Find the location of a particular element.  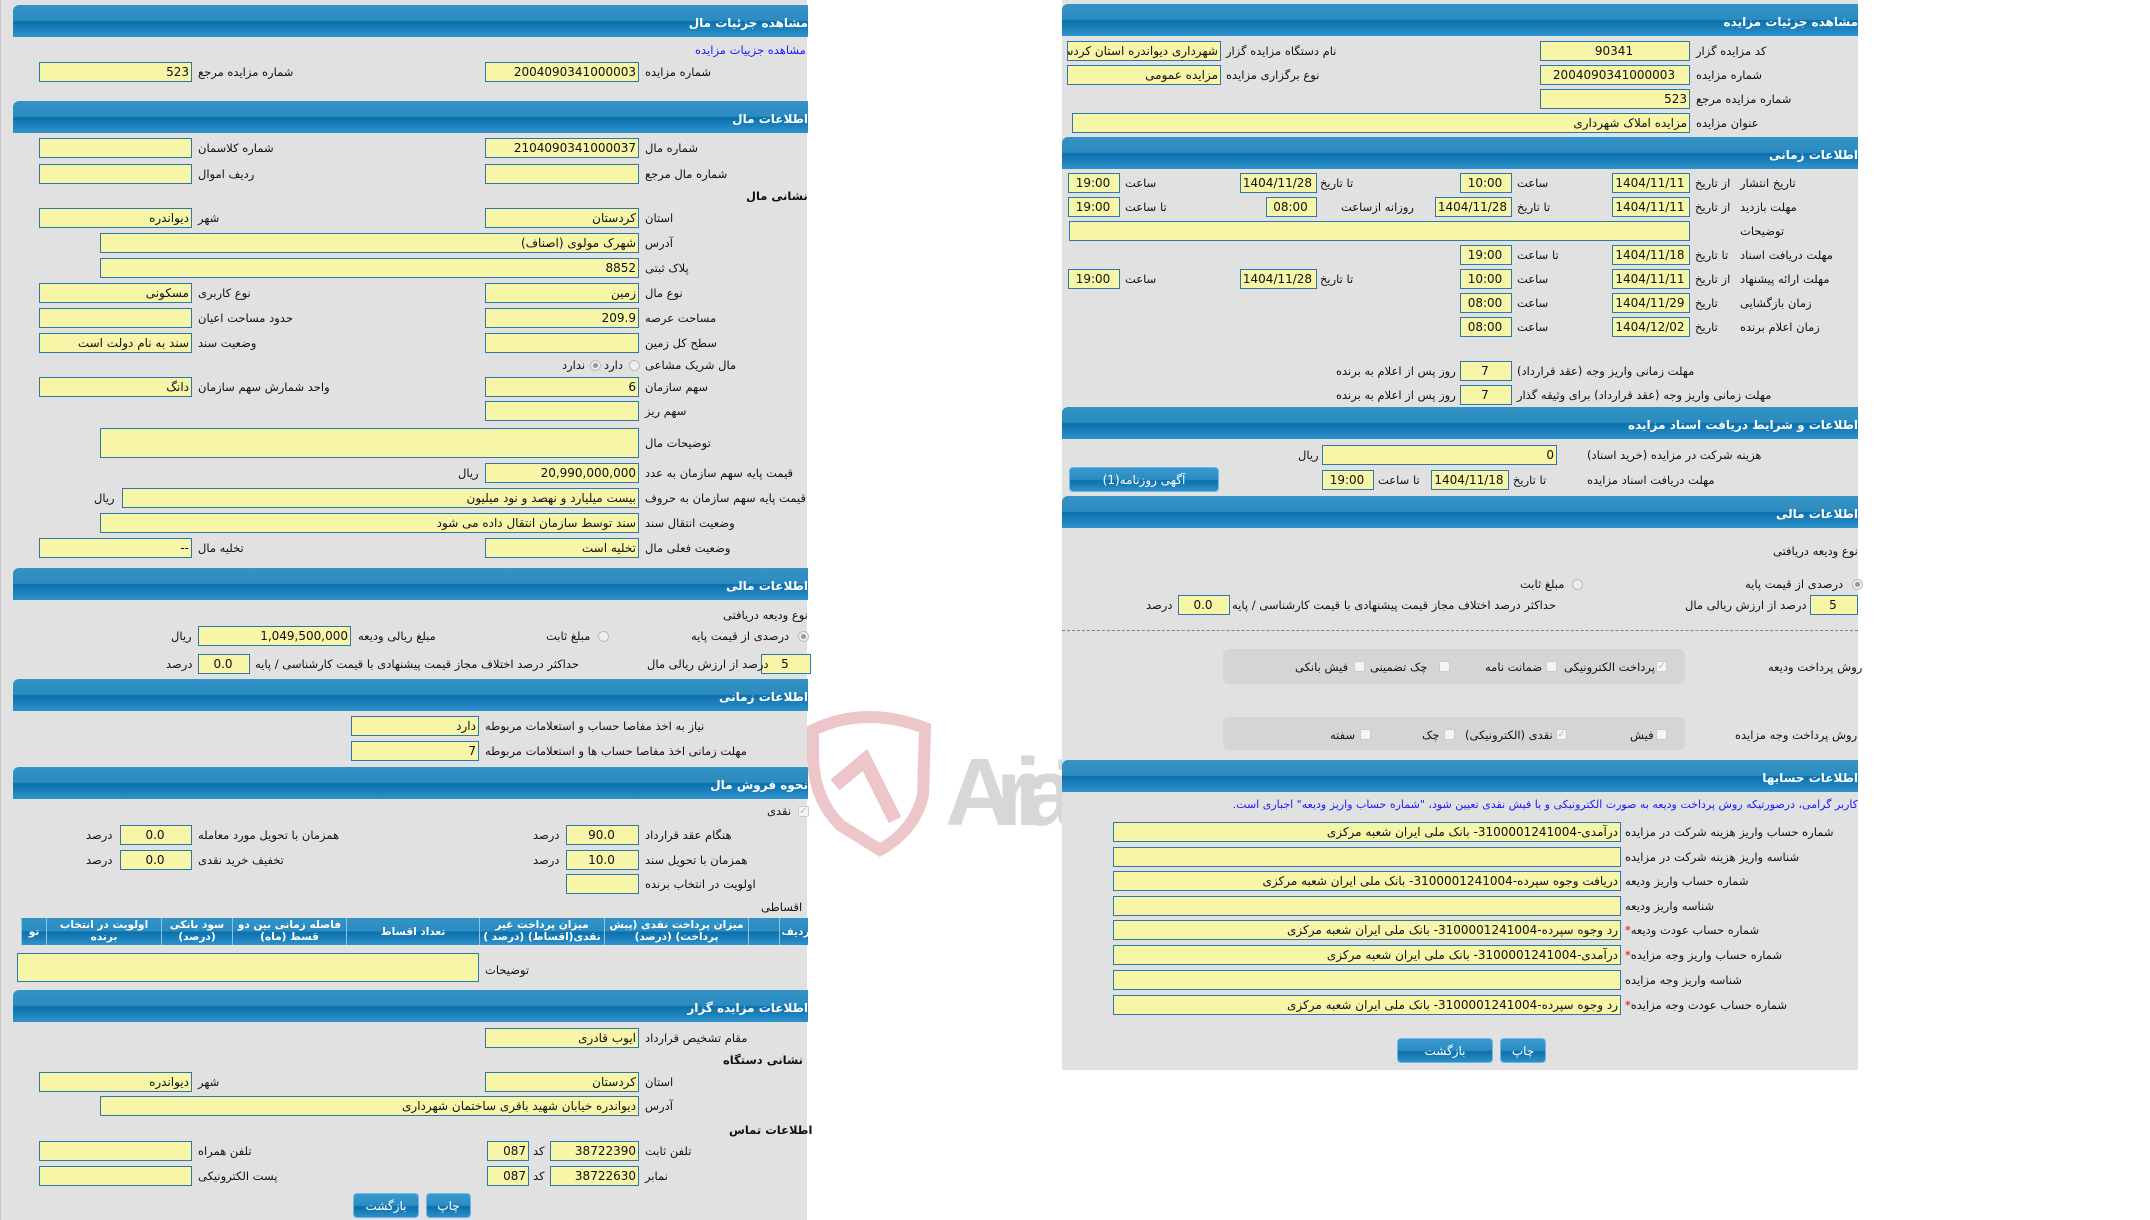

opening-time: 08:00 is located at coordinates (1486, 303).